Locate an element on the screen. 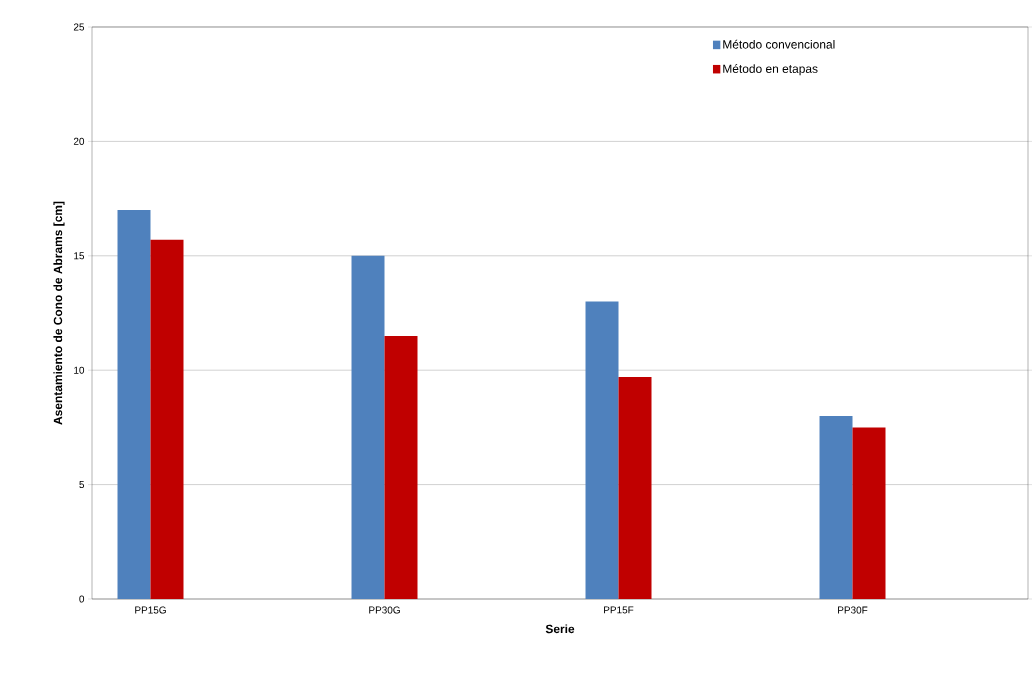 The image size is (1033, 681). y-tick-label: 25 is located at coordinates (79, 27).